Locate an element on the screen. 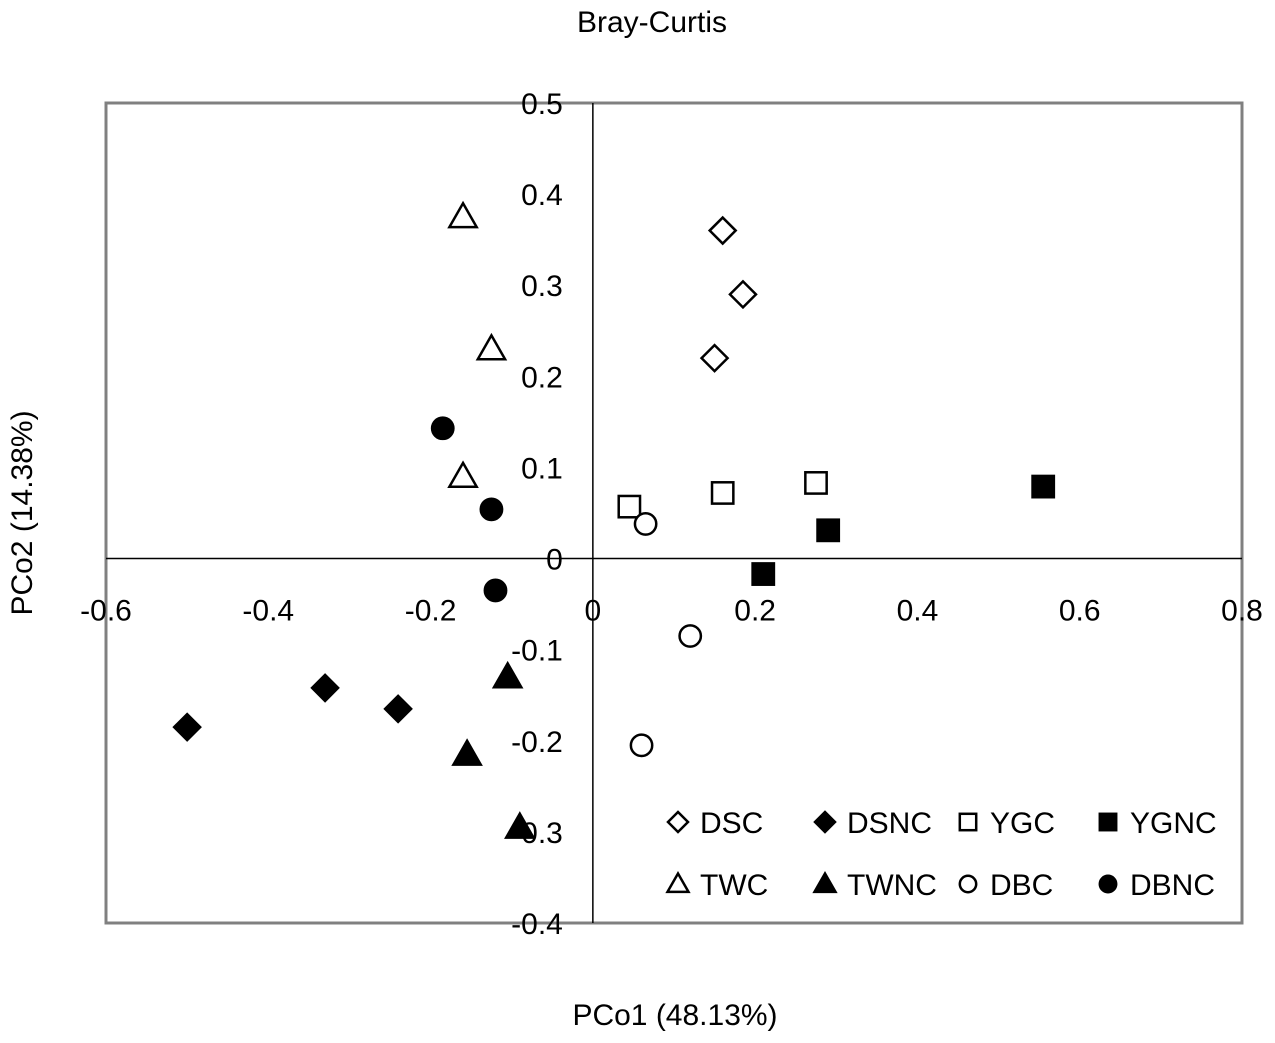 The image size is (1275, 1043). chart-title: Bray-Curtis is located at coordinates (652, 22).